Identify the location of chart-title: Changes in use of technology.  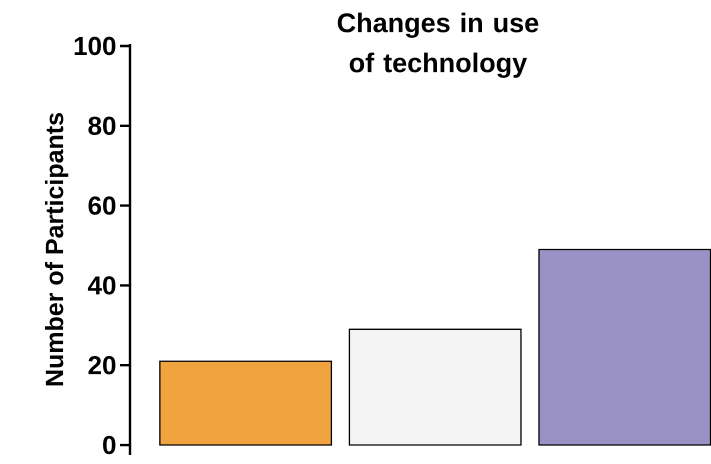
(438, 45).